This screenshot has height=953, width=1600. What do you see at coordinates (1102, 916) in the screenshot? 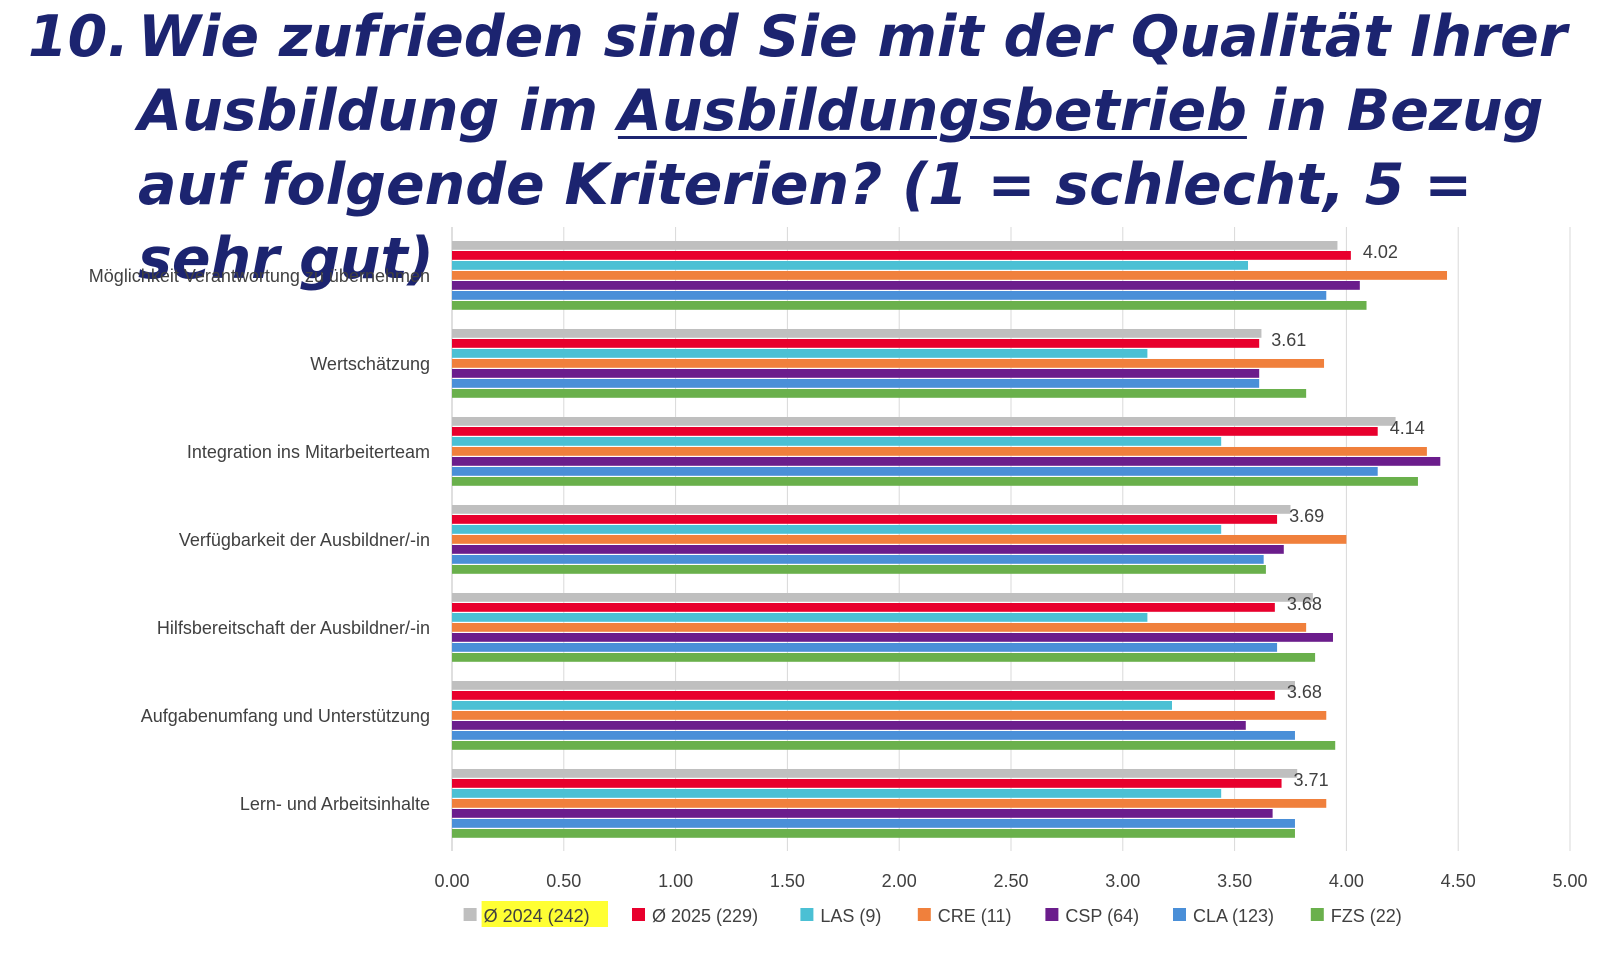
I see `legend-label: CSP (64)` at bounding box center [1102, 916].